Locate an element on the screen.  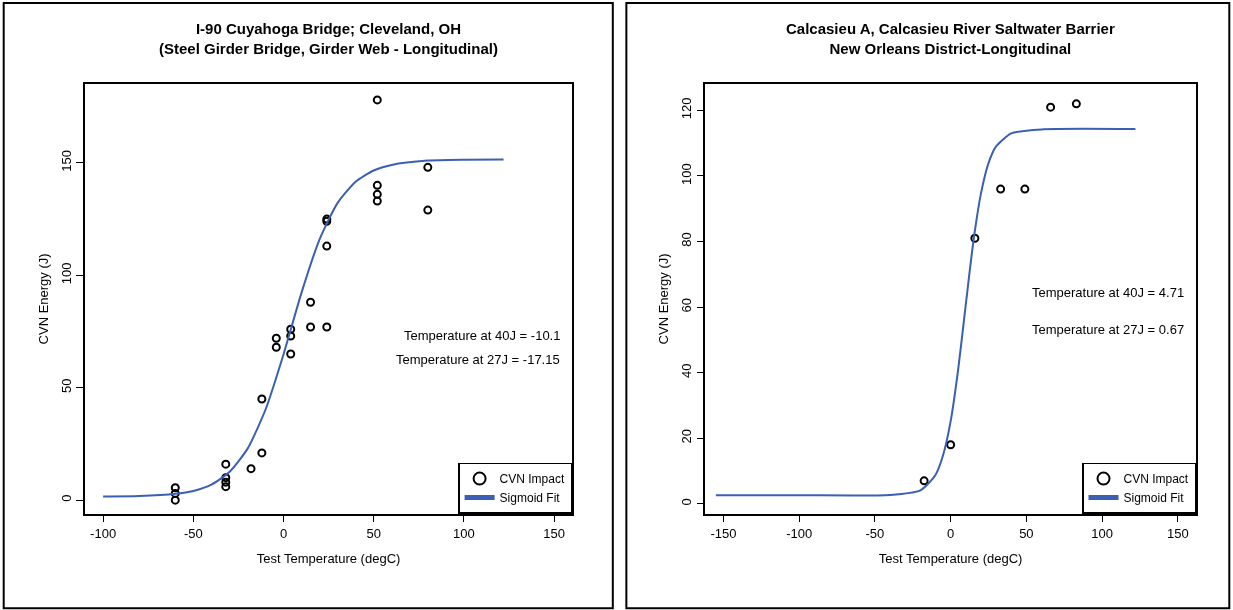
x-tick-label: -150 is located at coordinates (723, 533).